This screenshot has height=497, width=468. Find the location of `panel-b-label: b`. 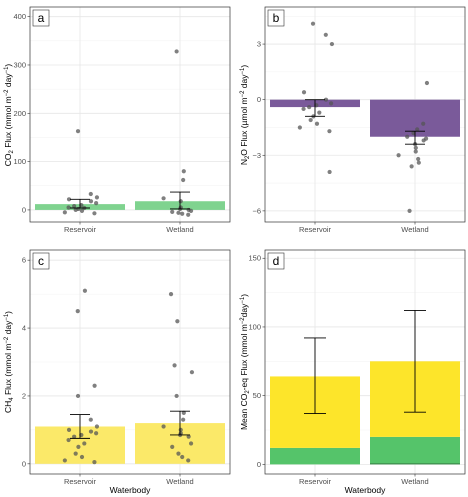

panel-b-label: b is located at coordinates (276, 18).